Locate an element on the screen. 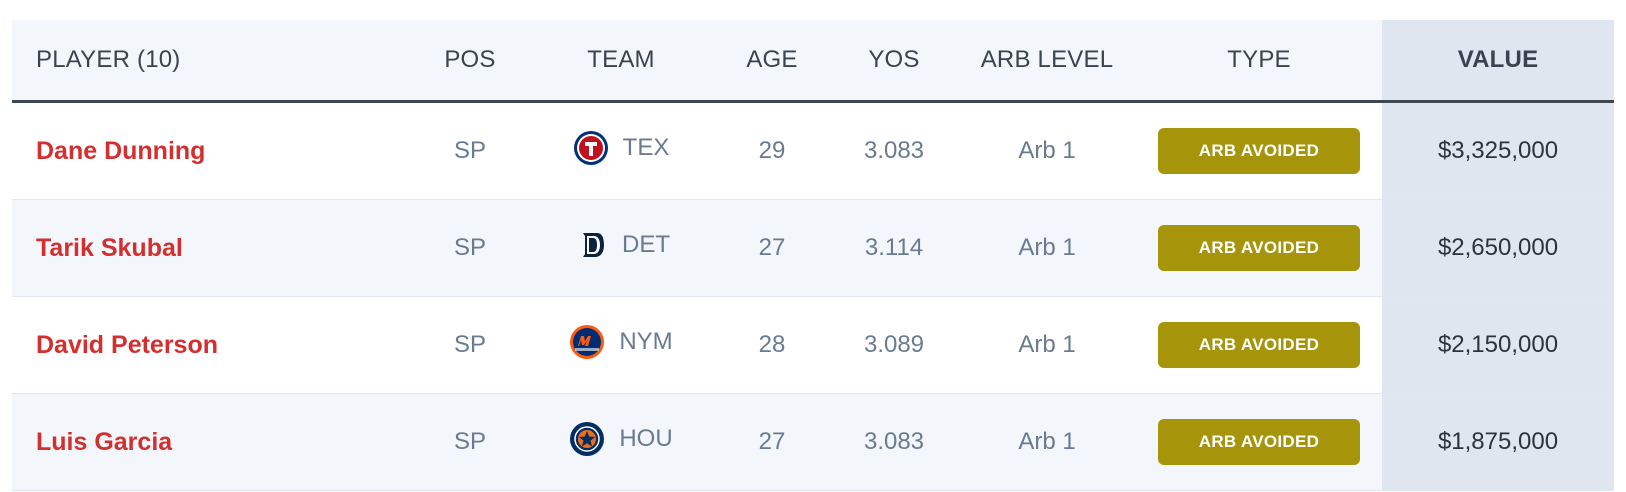 This screenshot has height=492, width=1626. header-value: VALUE is located at coordinates (1498, 61).